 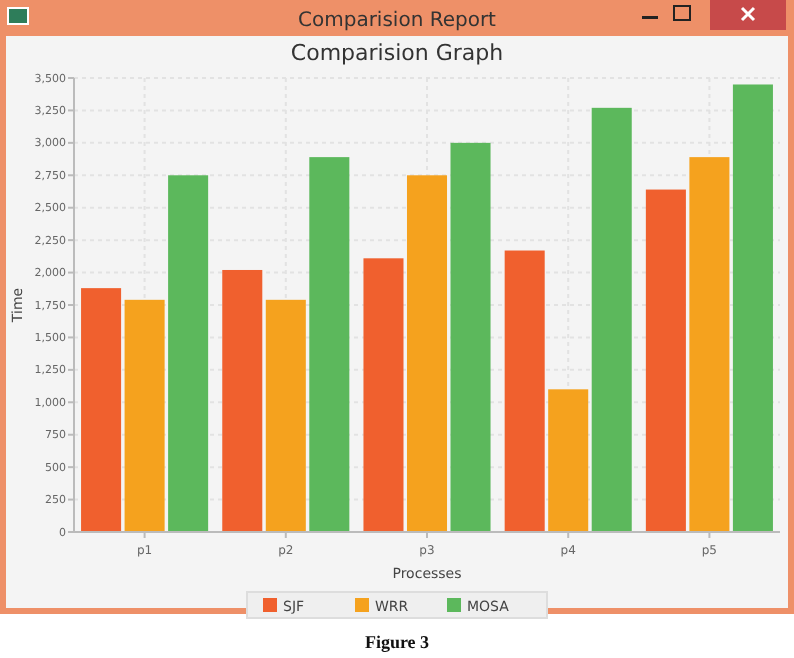 I want to click on chart-title: Comparision Graph, so click(x=397, y=53).